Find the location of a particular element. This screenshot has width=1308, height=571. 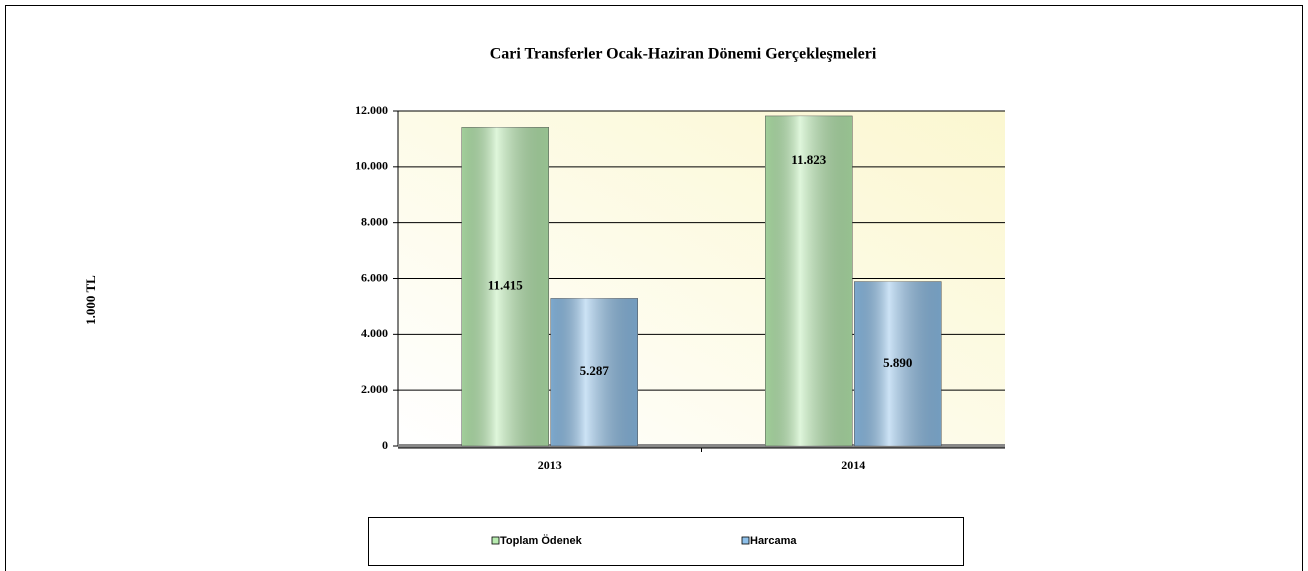

data-label: 5.287 is located at coordinates (595, 370).